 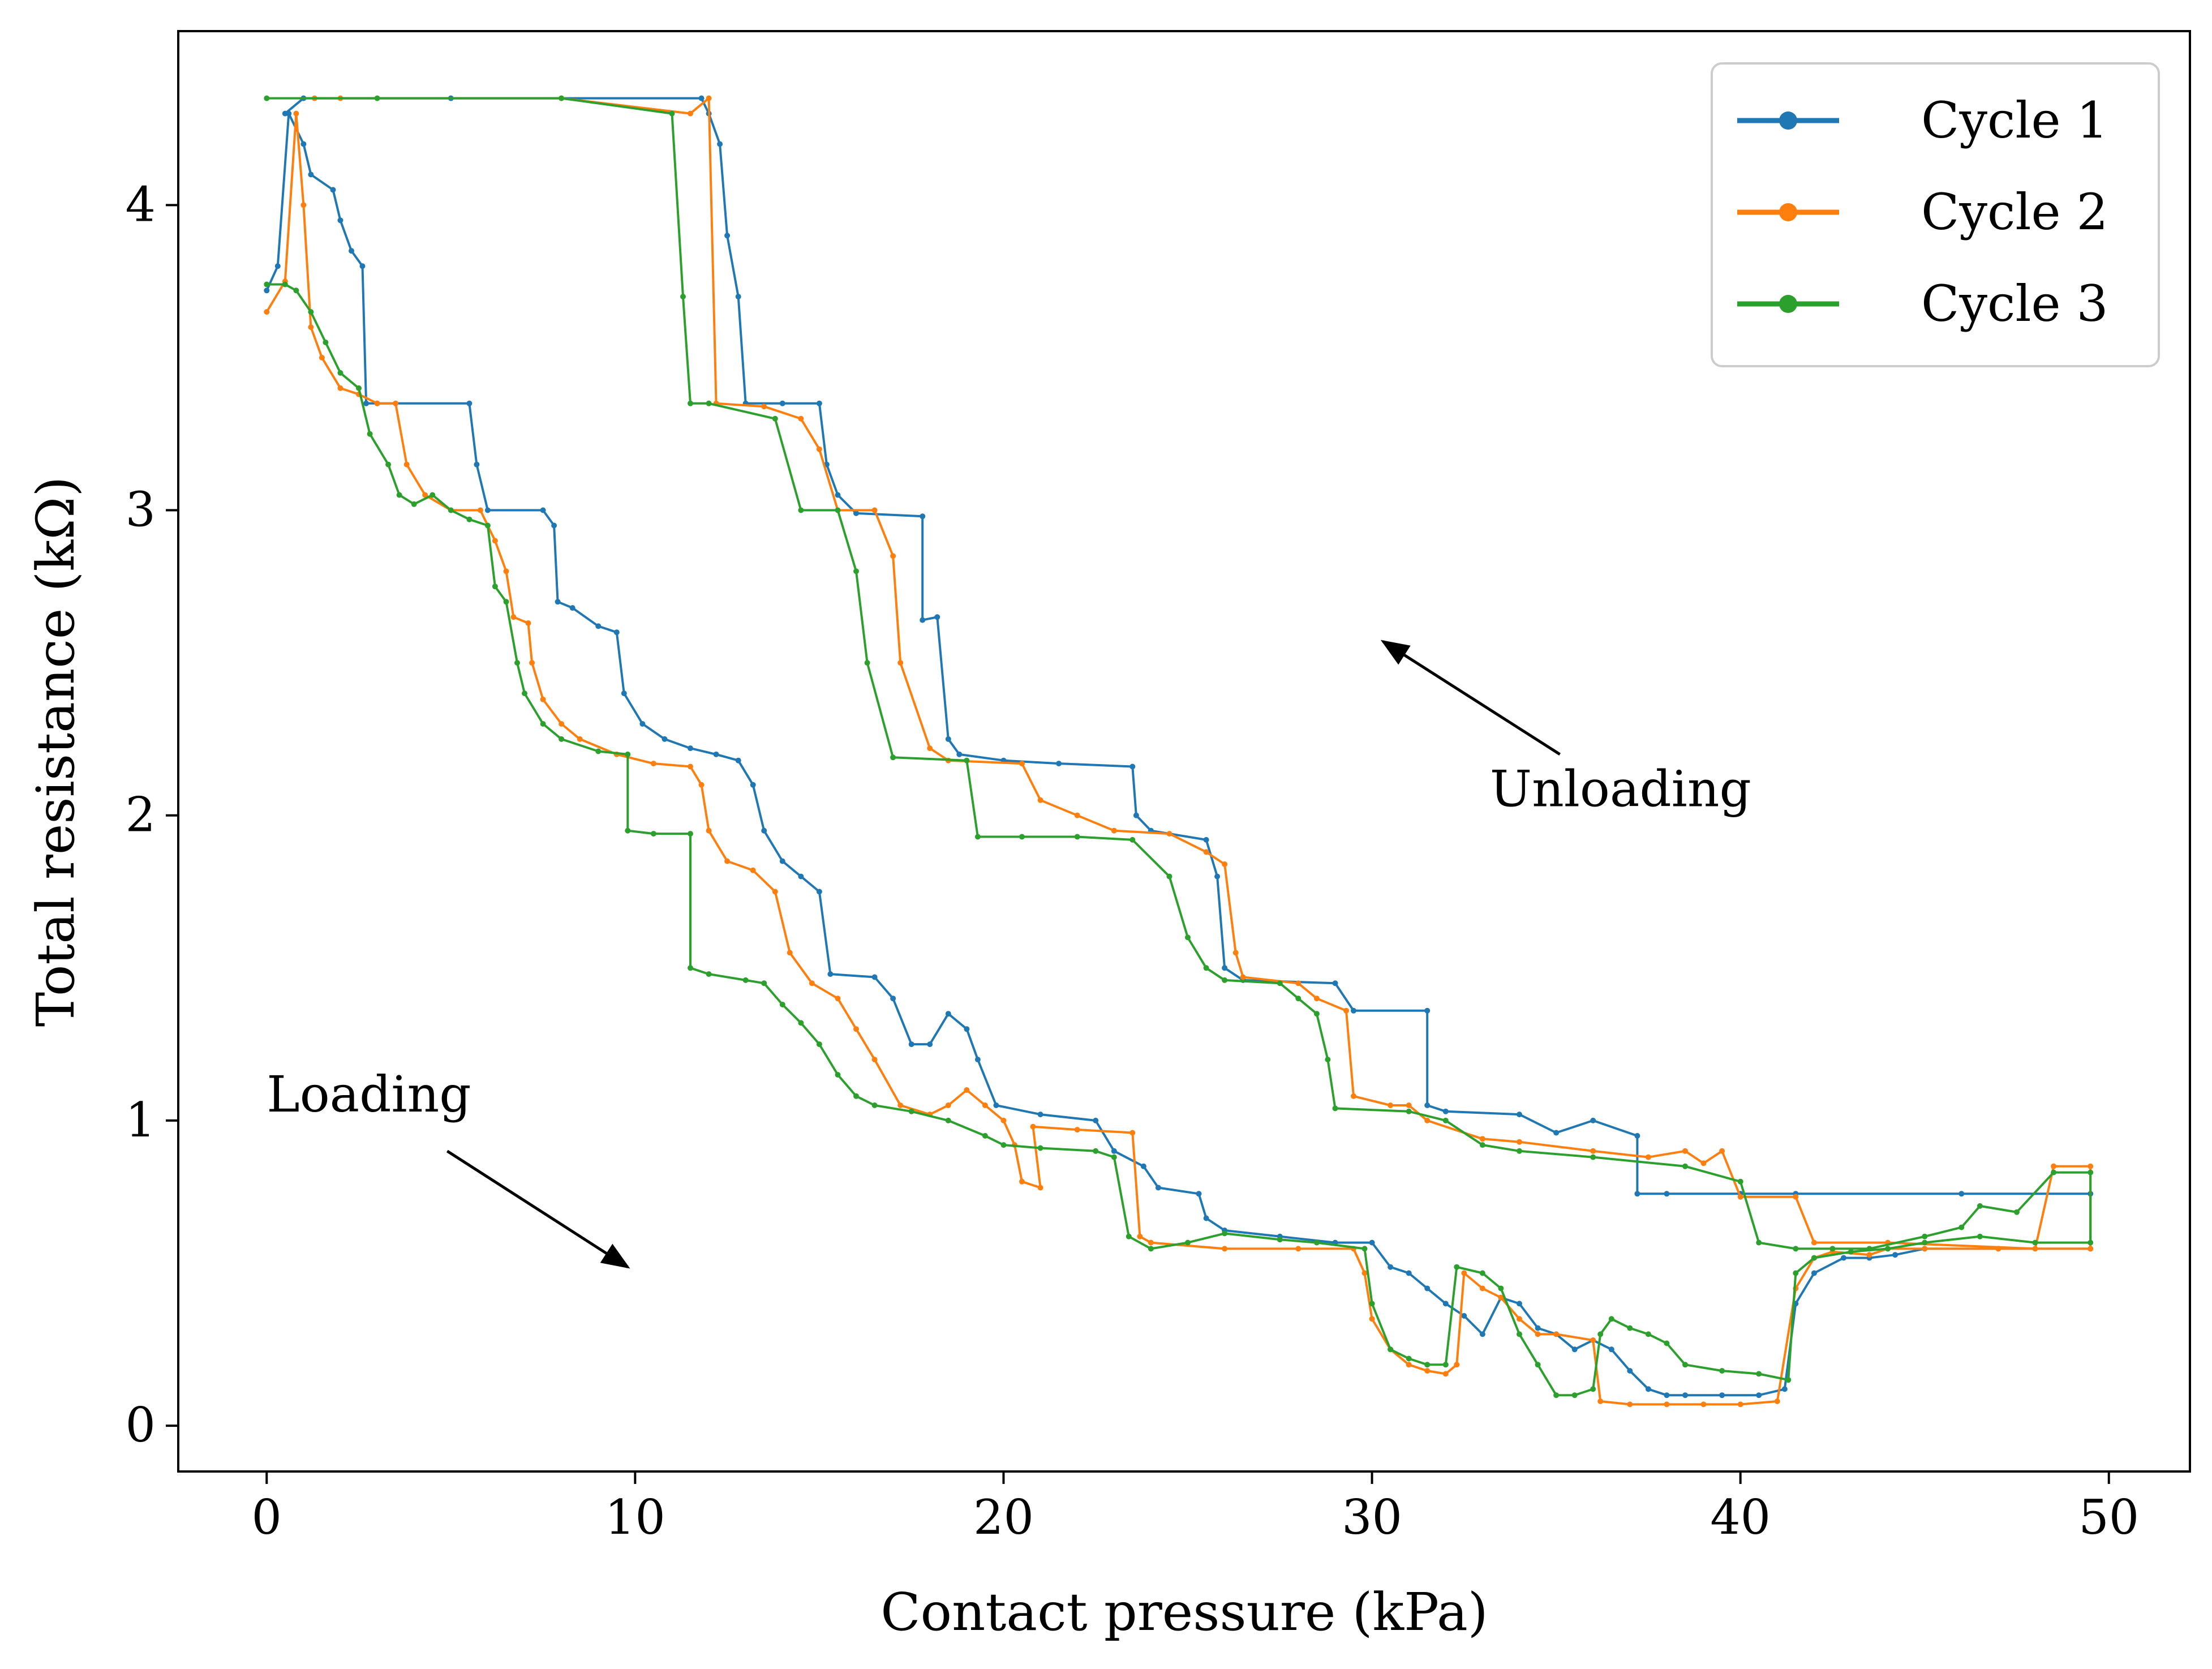 I want to click on legend-item-2: Cycle 2, so click(x=1922, y=212).